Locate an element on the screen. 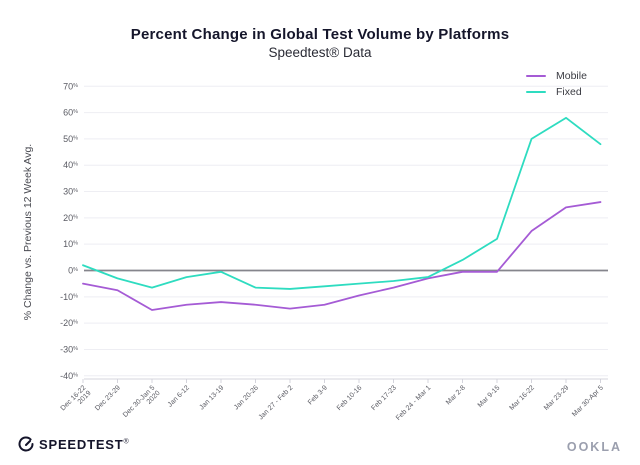  x-tick-label: Feb 3-9 is located at coordinates (318, 395).